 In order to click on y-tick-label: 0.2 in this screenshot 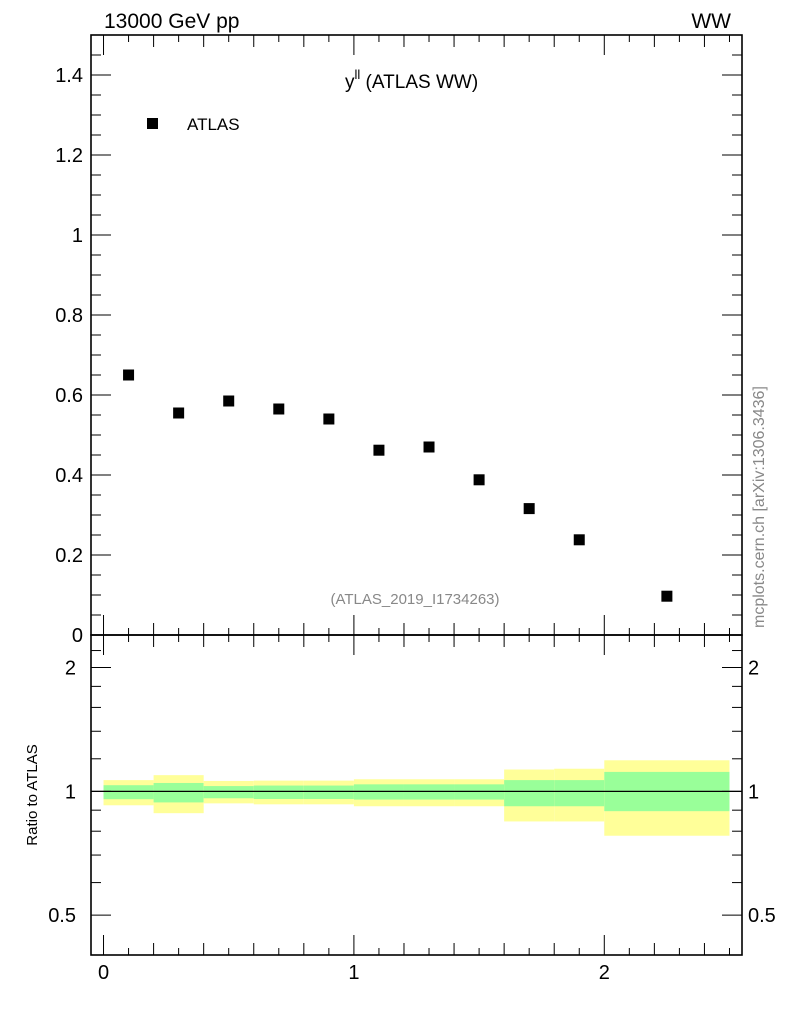, I will do `click(69, 556)`.